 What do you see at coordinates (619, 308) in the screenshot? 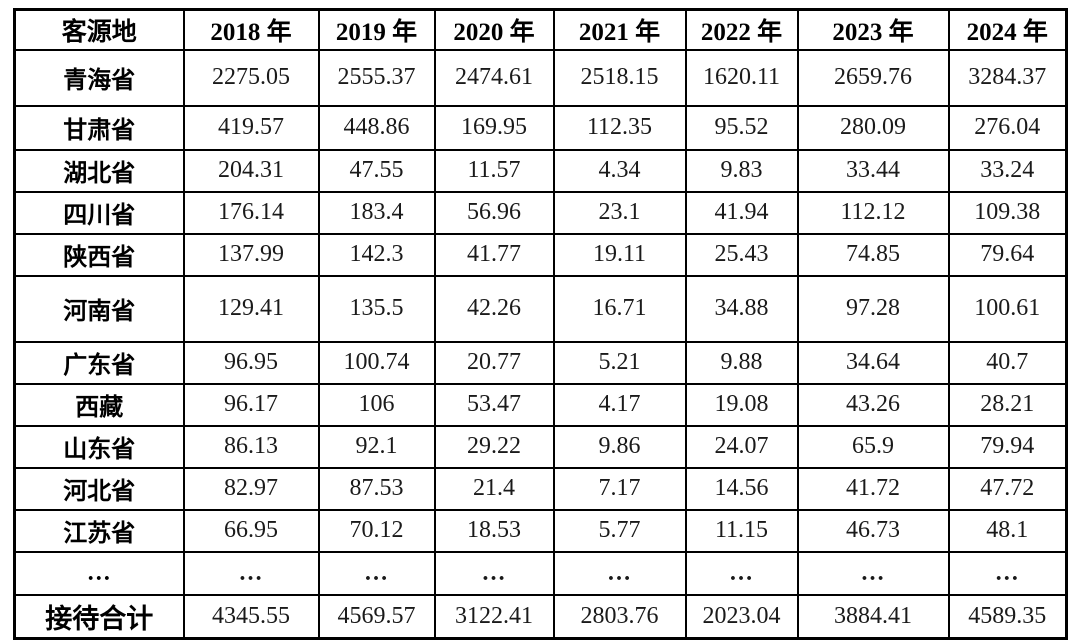
I see `value-cell: 16.71` at bounding box center [619, 308].